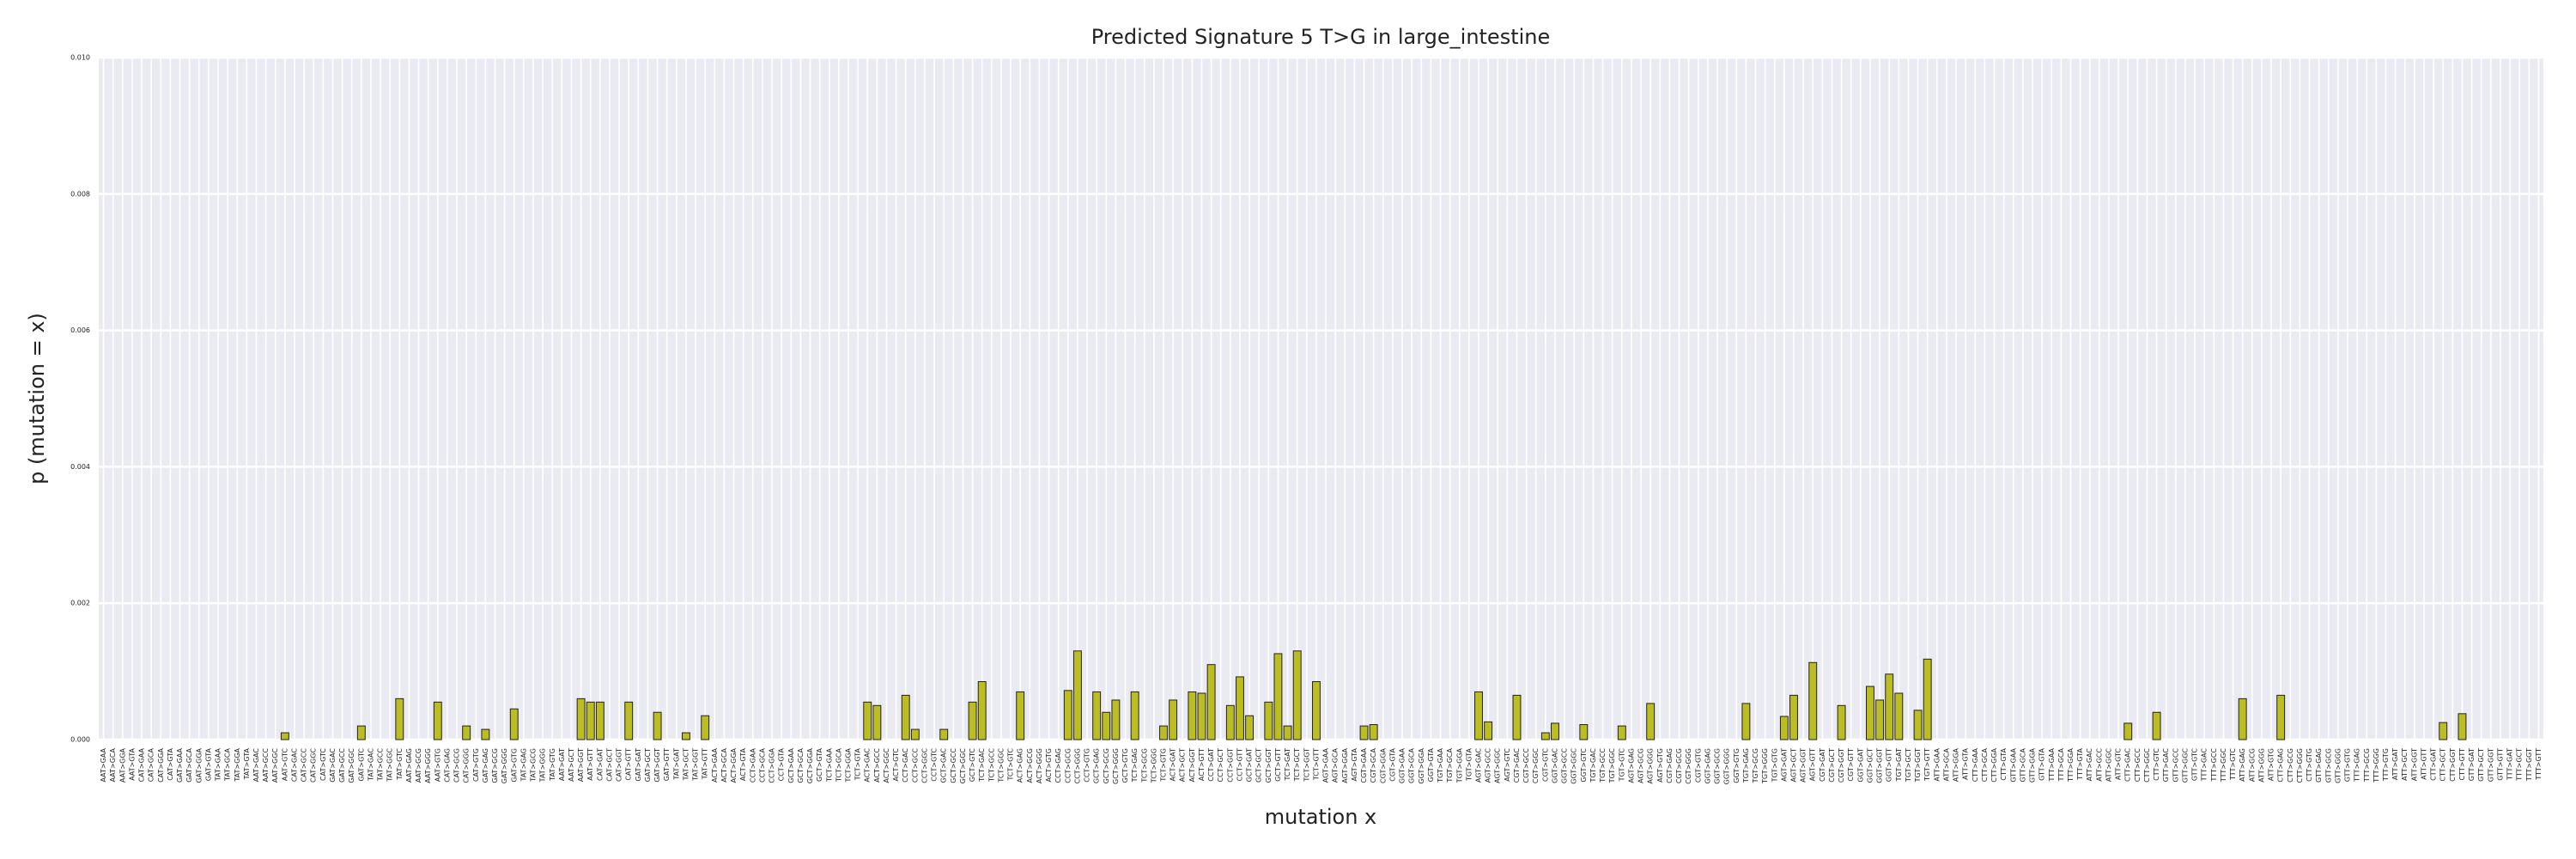 The image size is (2576, 859). Describe the element at coordinates (199, 765) in the screenshot. I see `x-tick-label: GAT>GGA` at that location.